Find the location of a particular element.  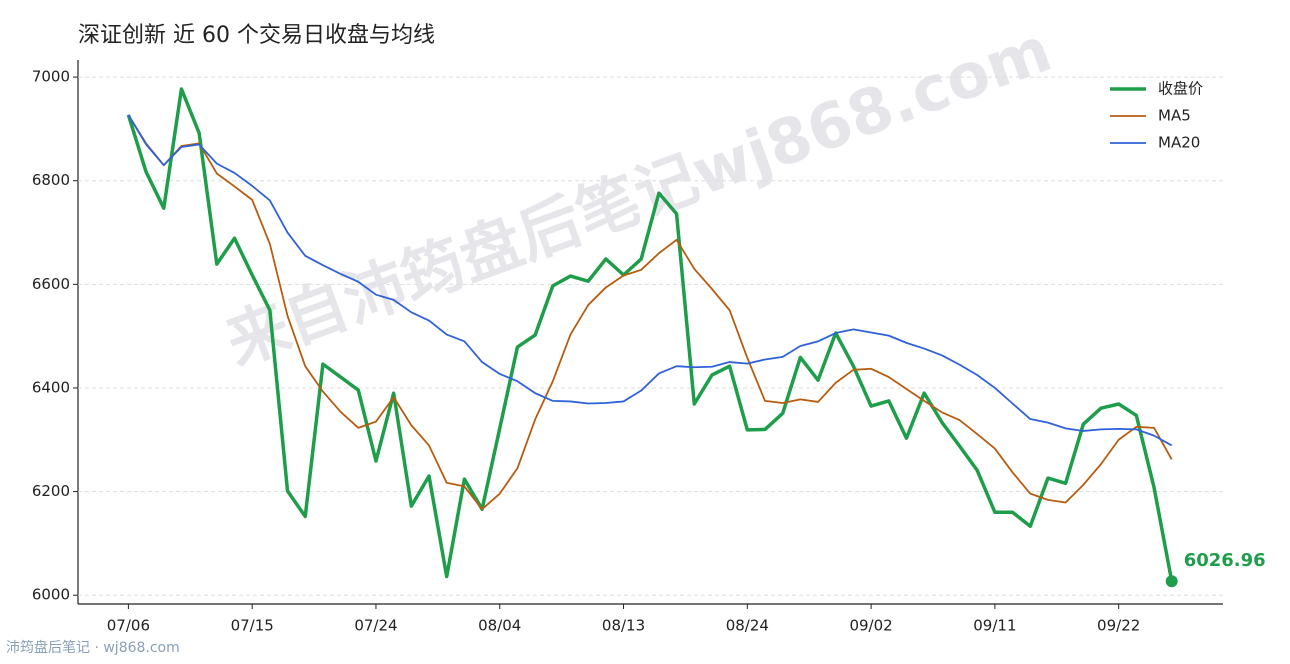

x-tick-label: 09/02 is located at coordinates (870, 626).